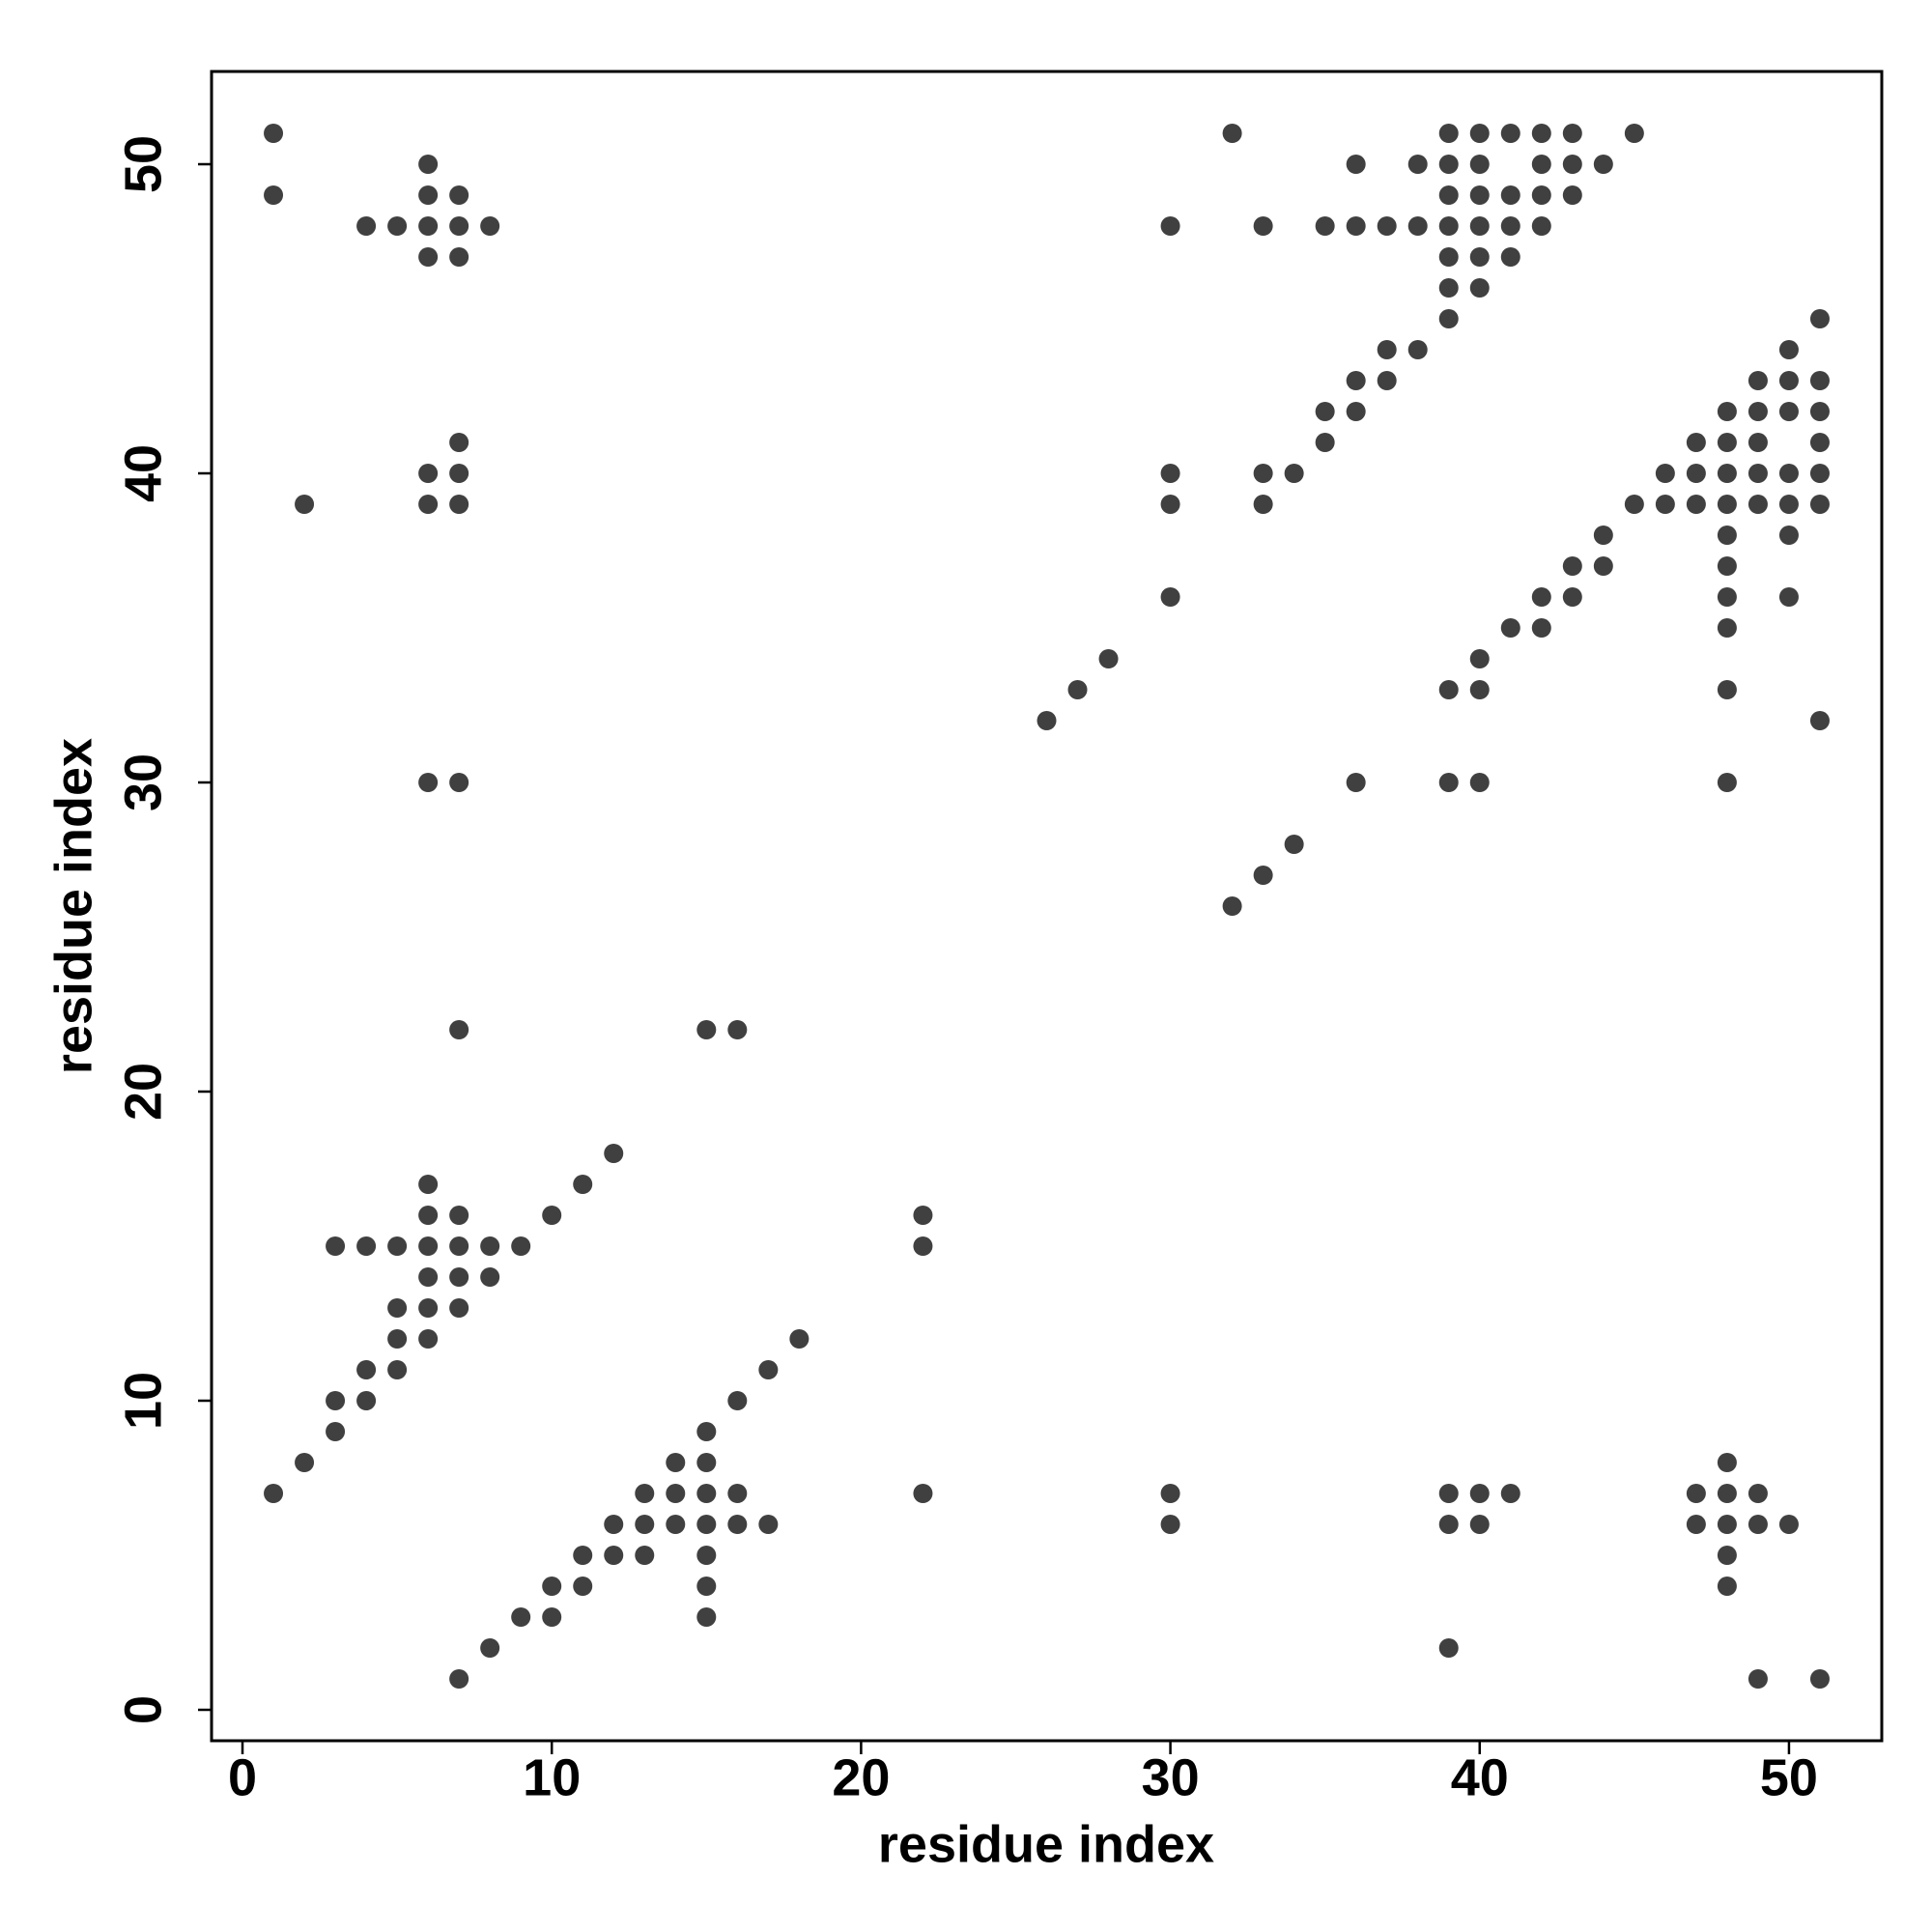  I want to click on x-tick-label: 40, so click(1480, 1777).